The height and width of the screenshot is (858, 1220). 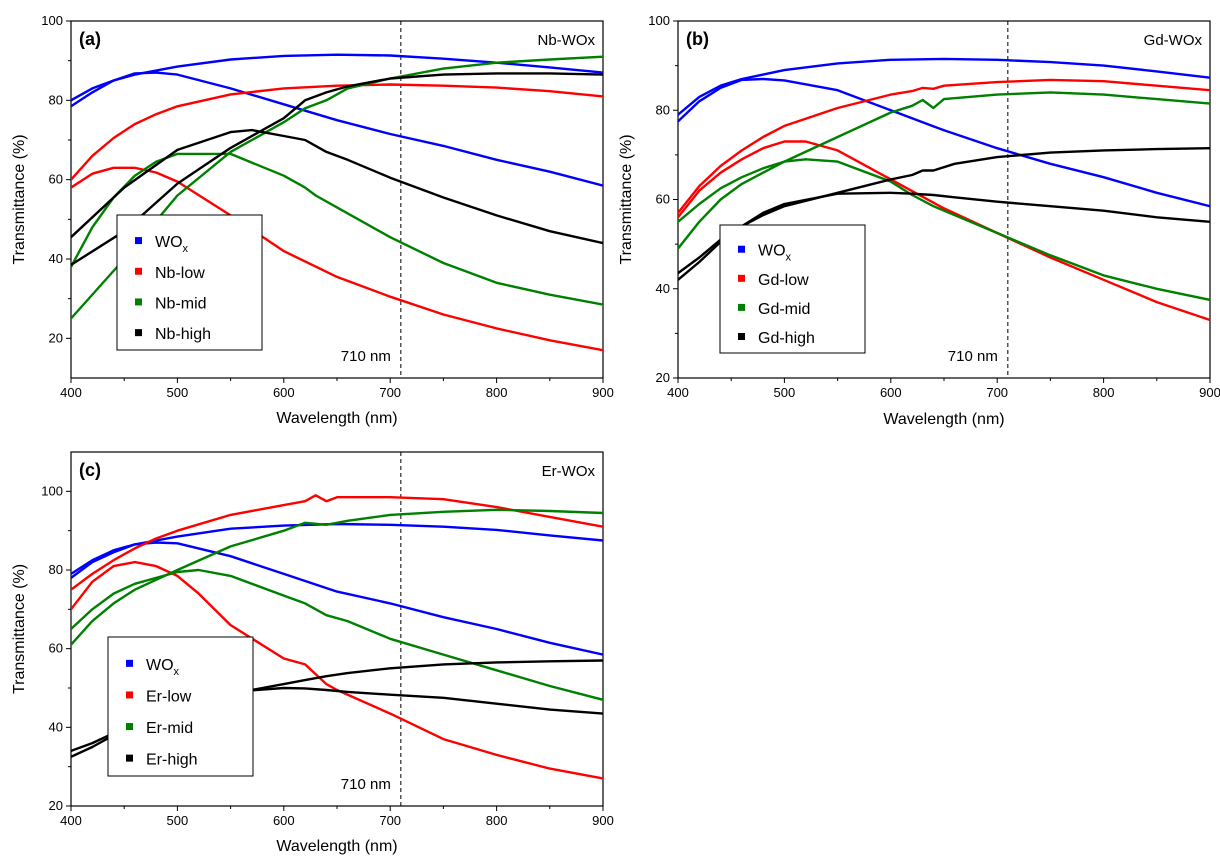 What do you see at coordinates (90, 470) in the screenshot?
I see `panel-label: (c)` at bounding box center [90, 470].